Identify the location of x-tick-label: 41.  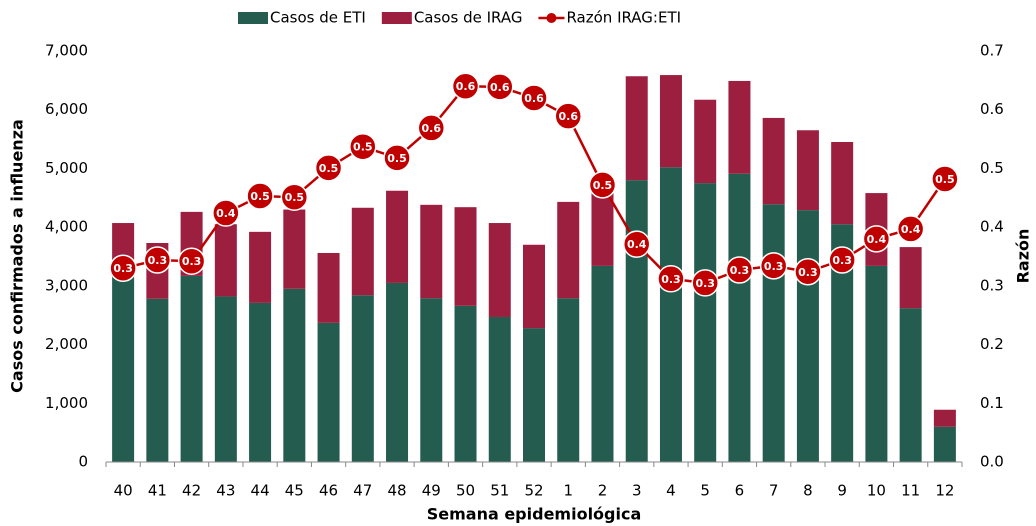
(157, 491).